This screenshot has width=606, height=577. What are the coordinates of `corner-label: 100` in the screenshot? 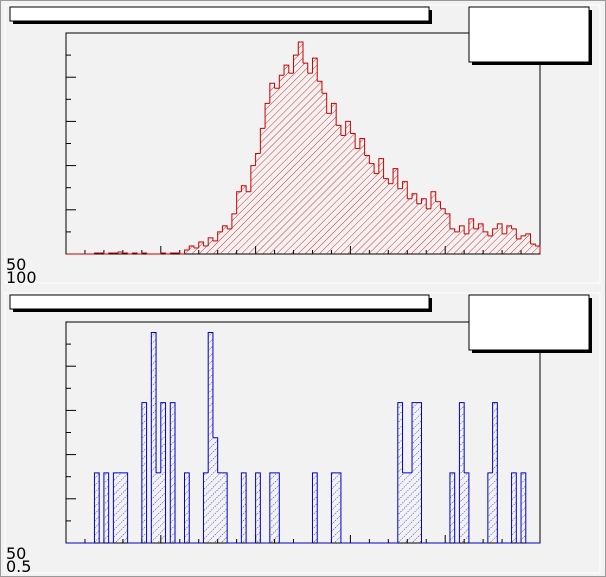 It's located at (21, 277).